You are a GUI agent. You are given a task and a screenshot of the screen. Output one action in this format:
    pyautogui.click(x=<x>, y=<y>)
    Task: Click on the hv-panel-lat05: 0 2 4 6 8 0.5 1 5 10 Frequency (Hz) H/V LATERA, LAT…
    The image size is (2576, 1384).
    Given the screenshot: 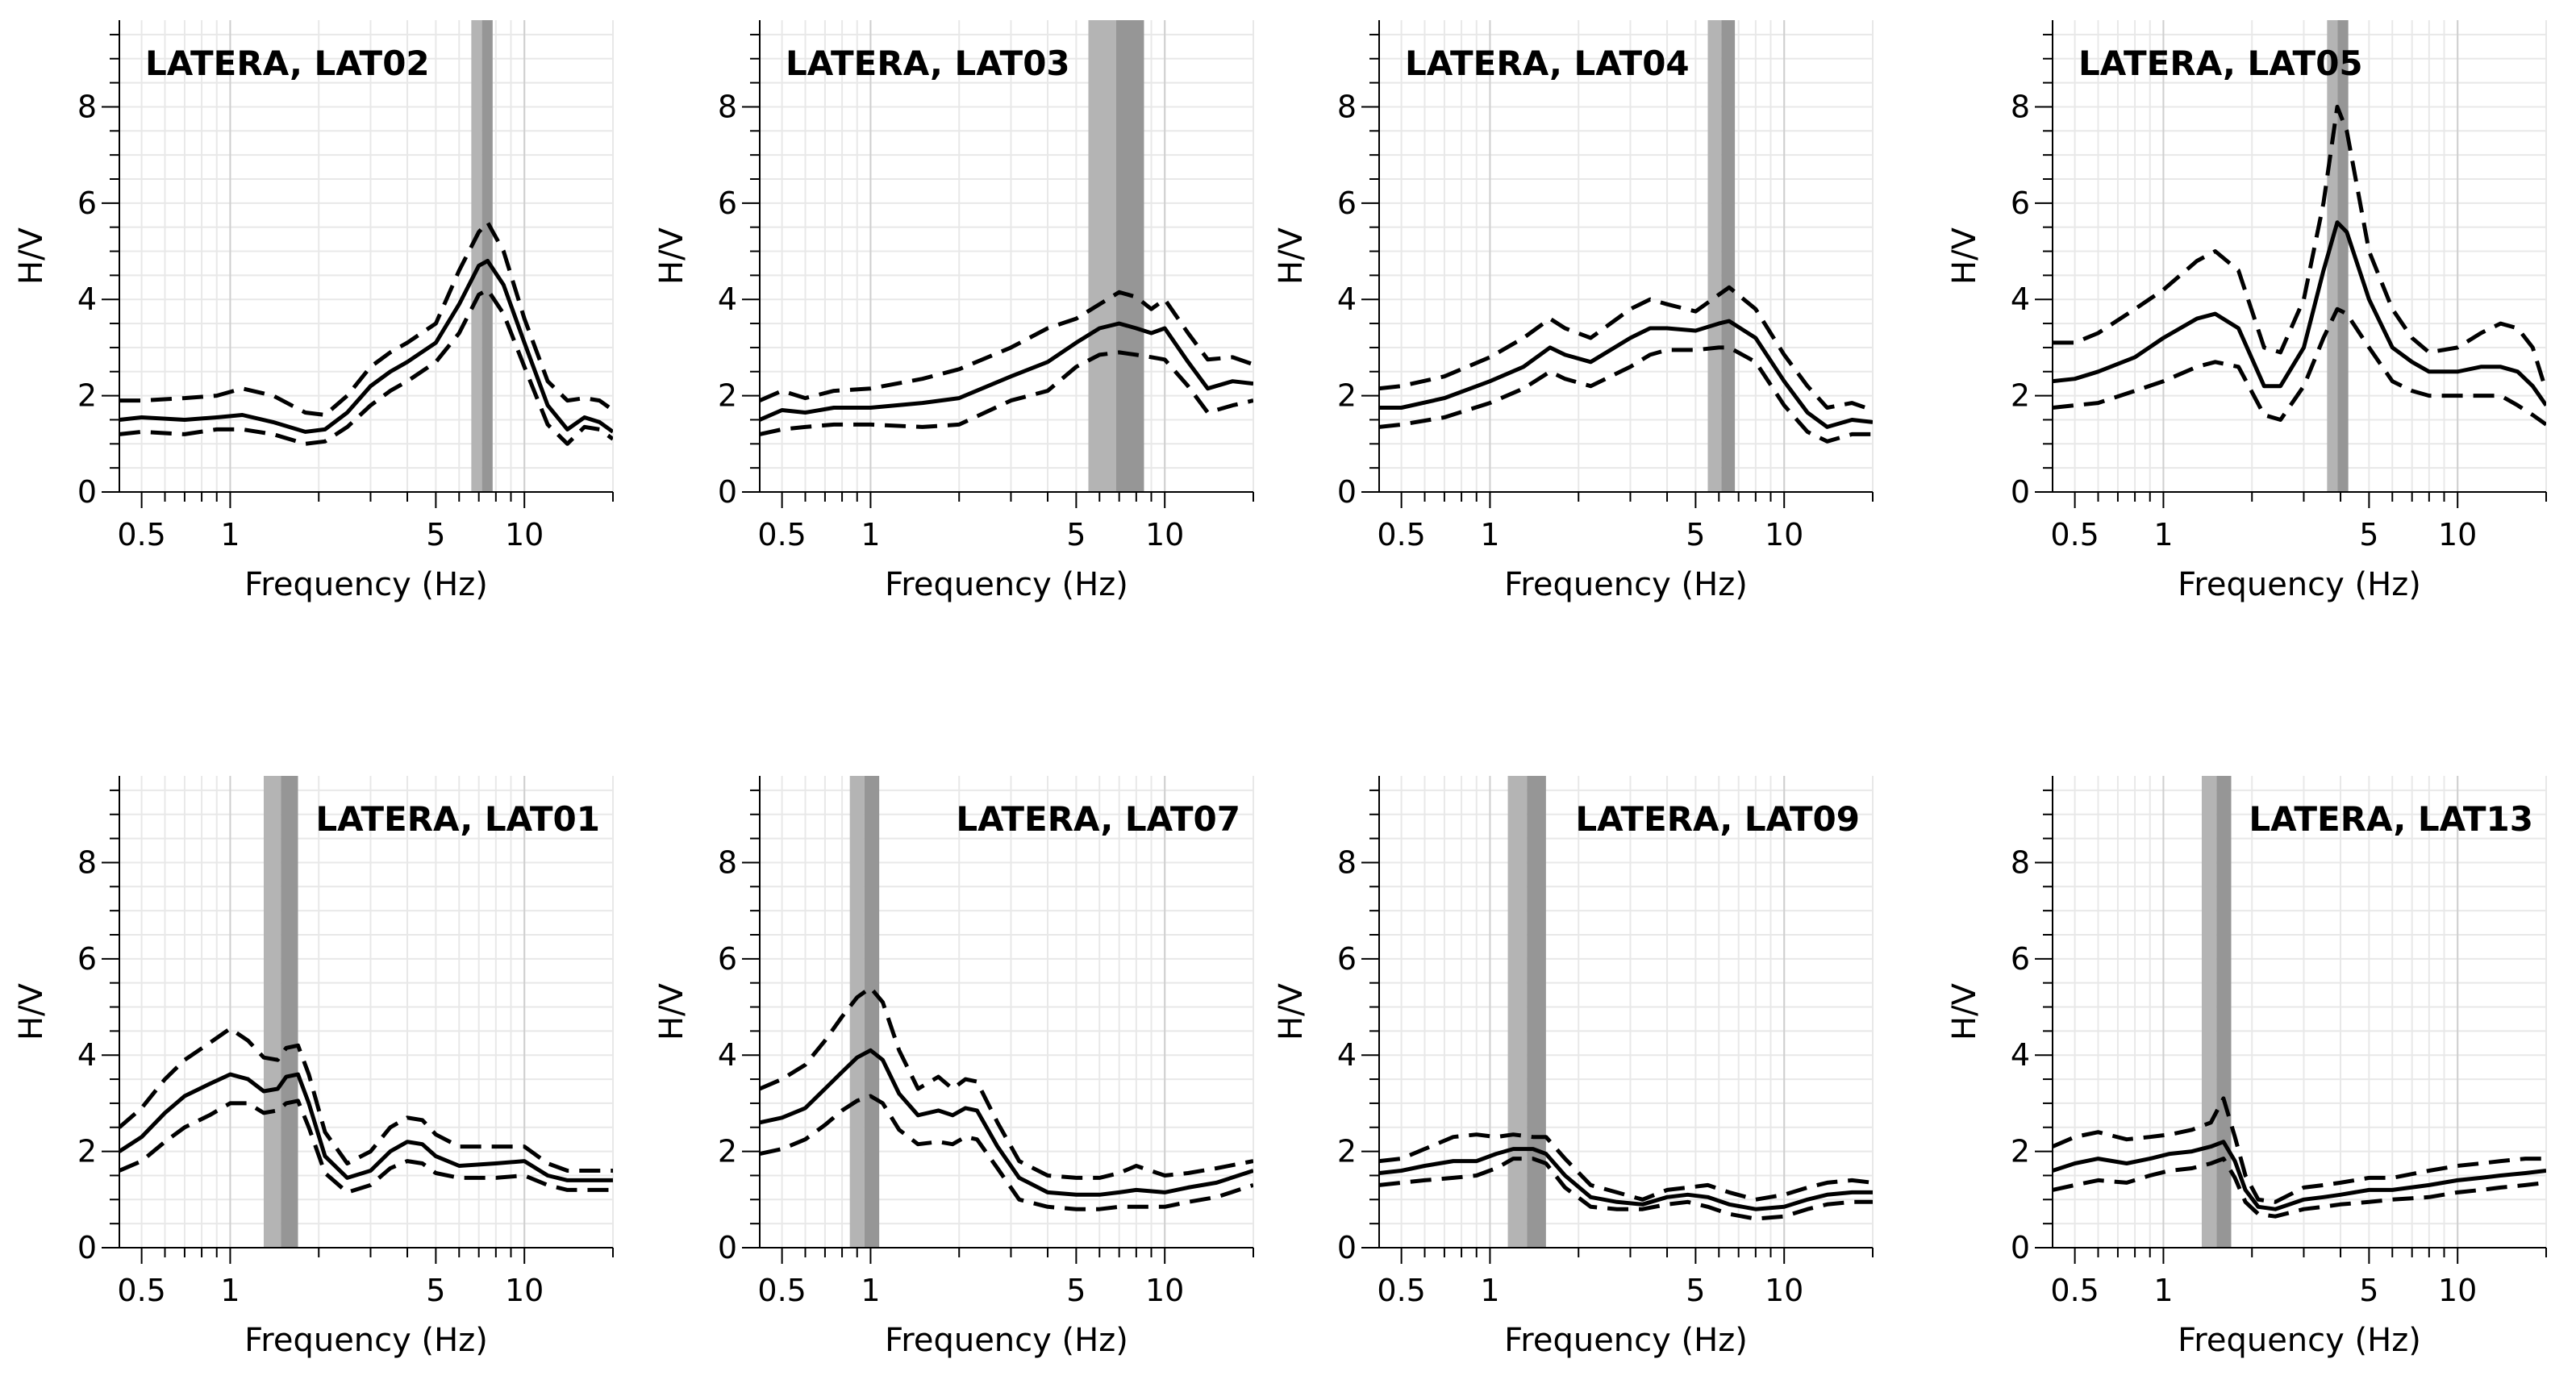 What is the action you would take?
    pyautogui.click(x=2246, y=311)
    